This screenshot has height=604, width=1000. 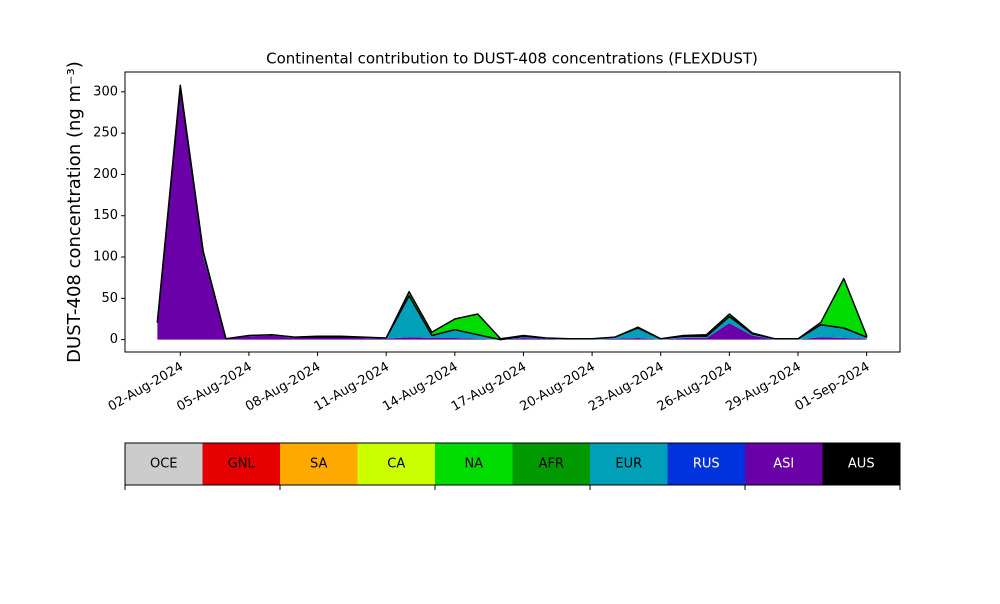 I want to click on colorbar-label: RUS, so click(x=706, y=464).